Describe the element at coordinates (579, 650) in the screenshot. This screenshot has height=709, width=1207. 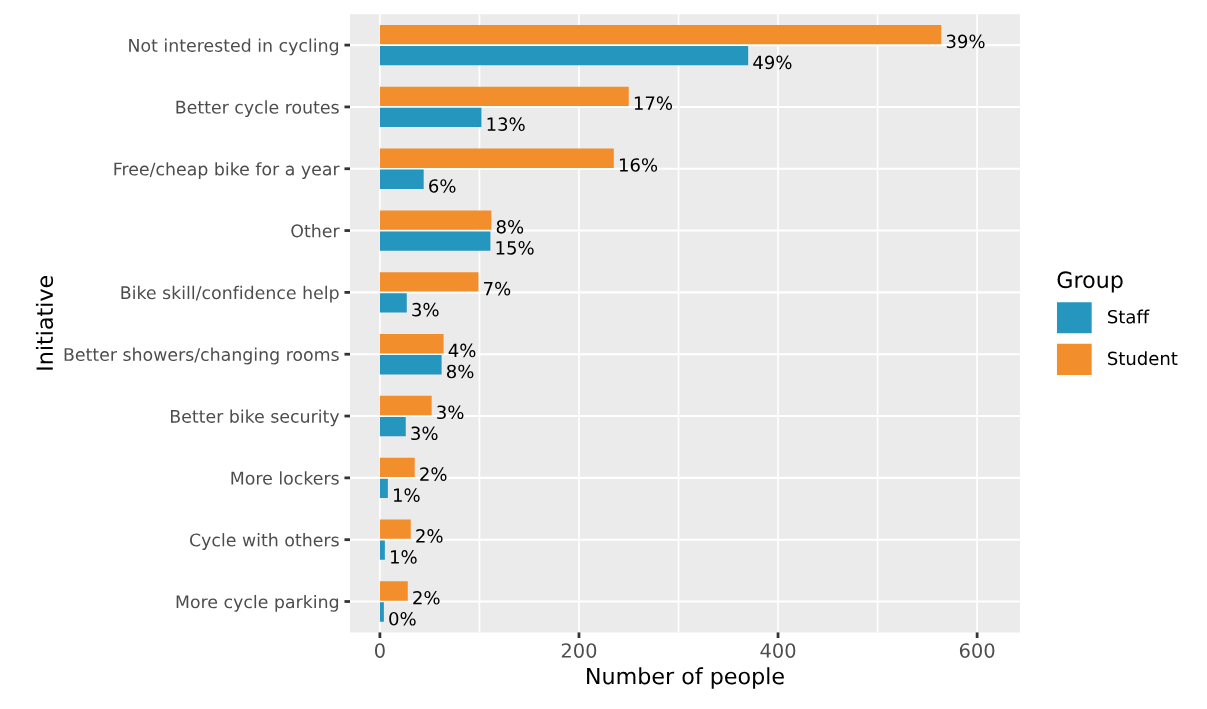
I see `x-tick-label: 200` at that location.